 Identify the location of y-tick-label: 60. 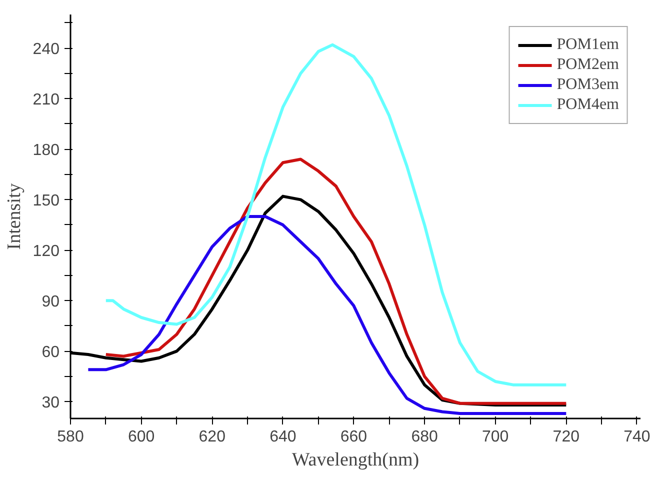
(51, 353).